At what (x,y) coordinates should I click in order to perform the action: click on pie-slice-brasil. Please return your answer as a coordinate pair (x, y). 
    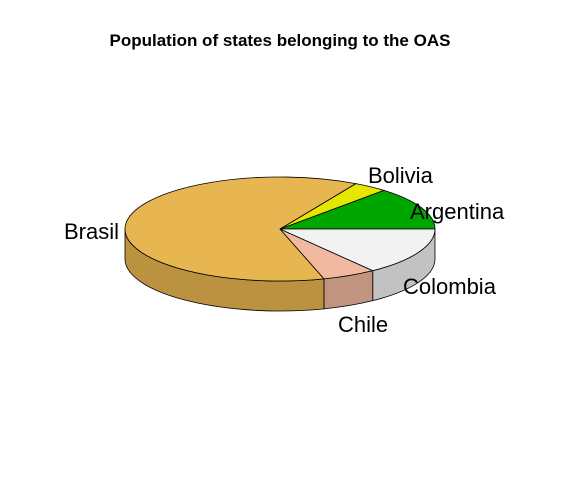
    Looking at the image, I should click on (240, 229).